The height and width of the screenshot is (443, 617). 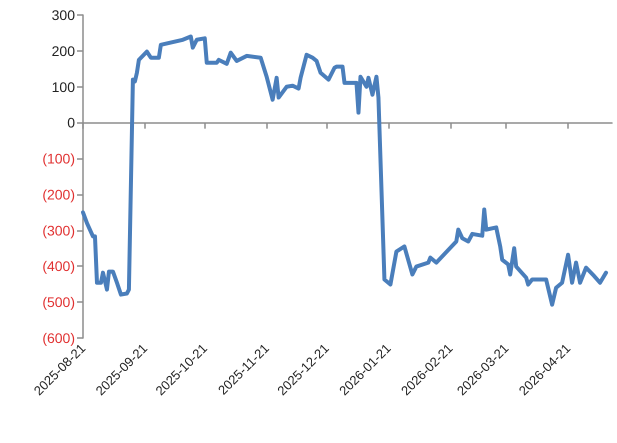 What do you see at coordinates (58, 266) in the screenshot?
I see `y-tick-label: (400)` at bounding box center [58, 266].